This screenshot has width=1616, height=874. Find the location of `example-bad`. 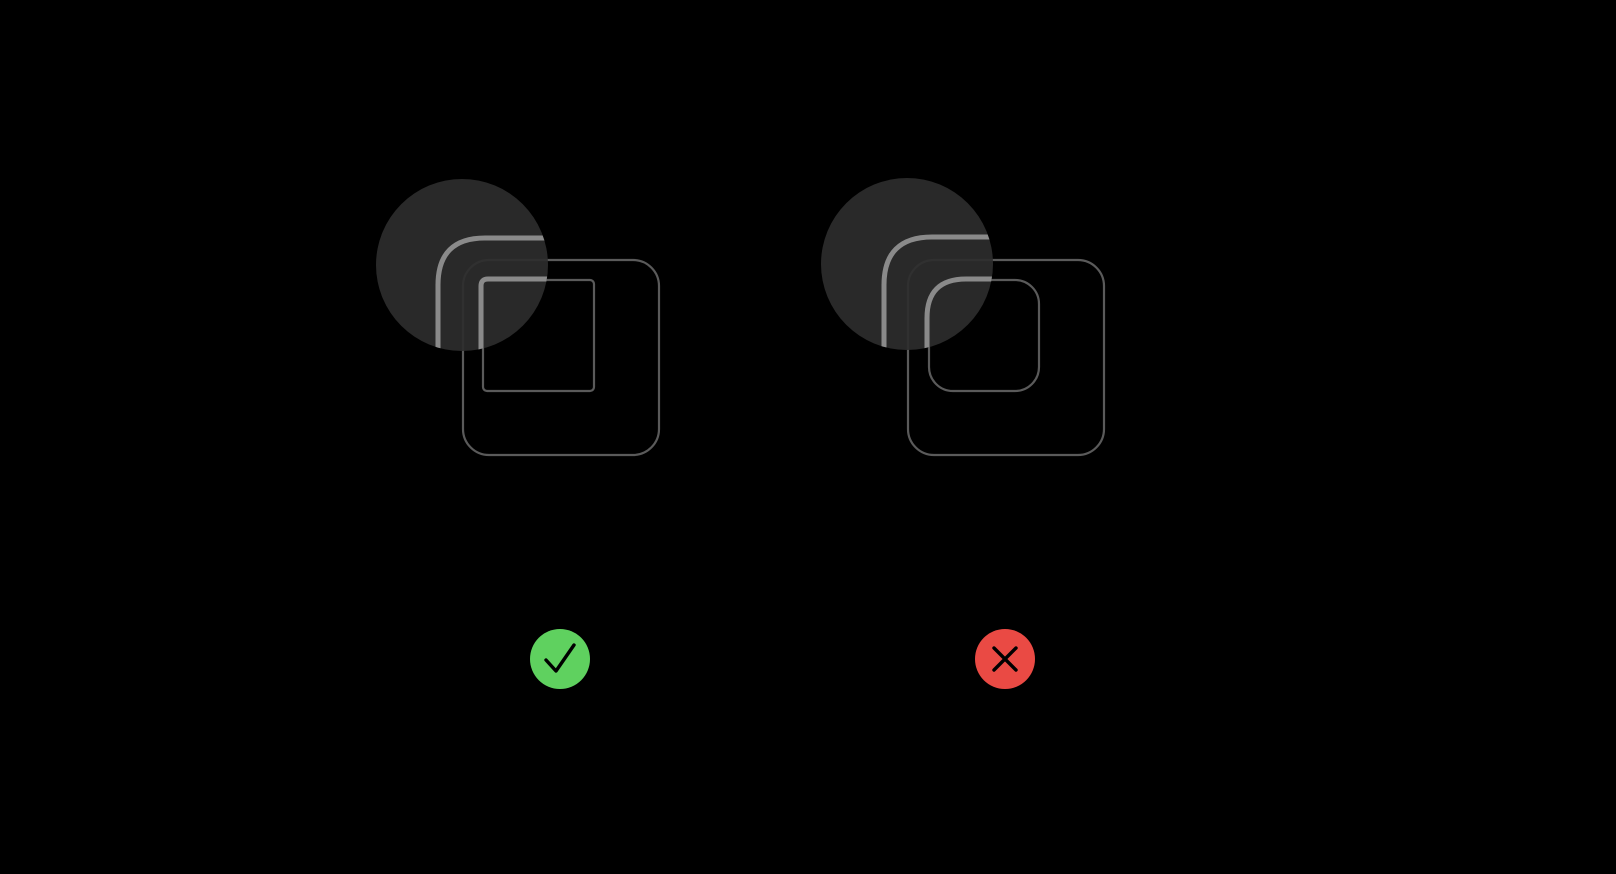

example-bad is located at coordinates (963, 433).